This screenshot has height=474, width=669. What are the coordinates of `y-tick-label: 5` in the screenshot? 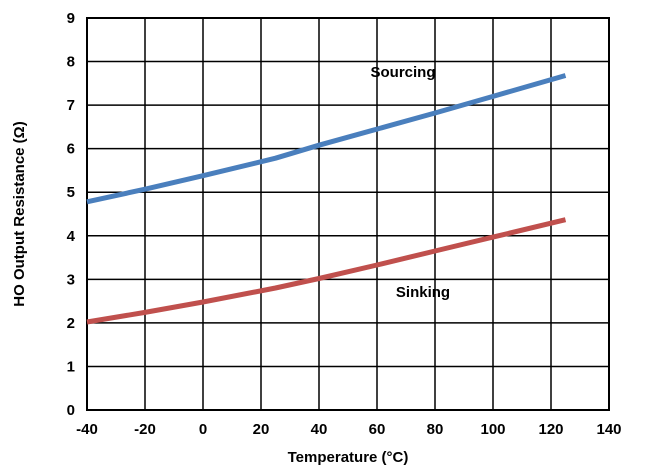 It's located at (71, 192).